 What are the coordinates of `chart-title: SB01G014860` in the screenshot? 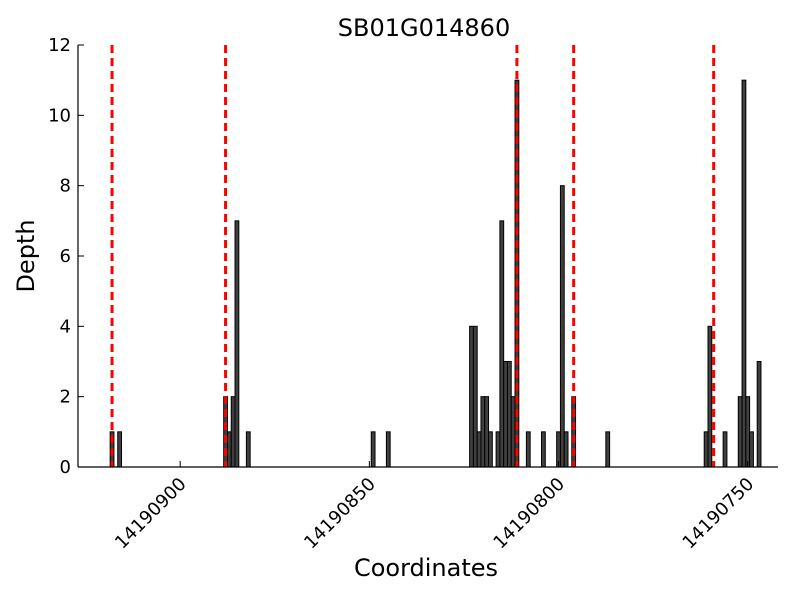 It's located at (424, 28).